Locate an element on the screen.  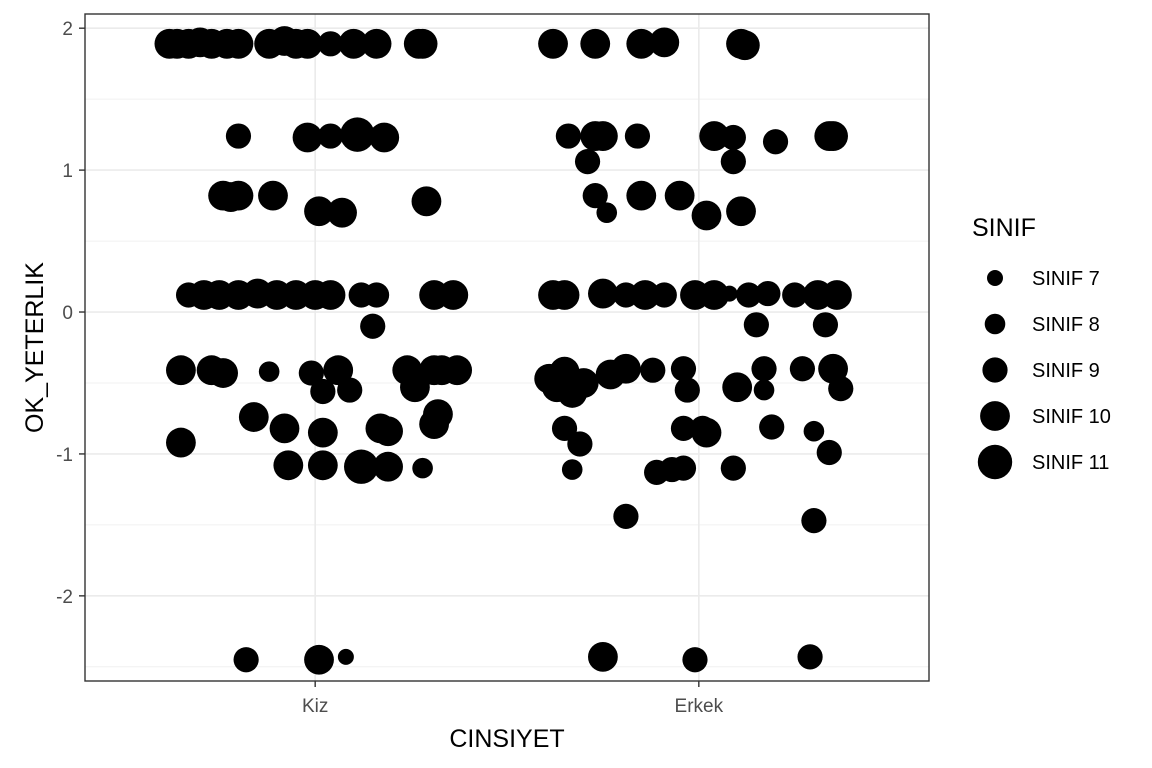
legend-title: SINIF is located at coordinates (1004, 228).